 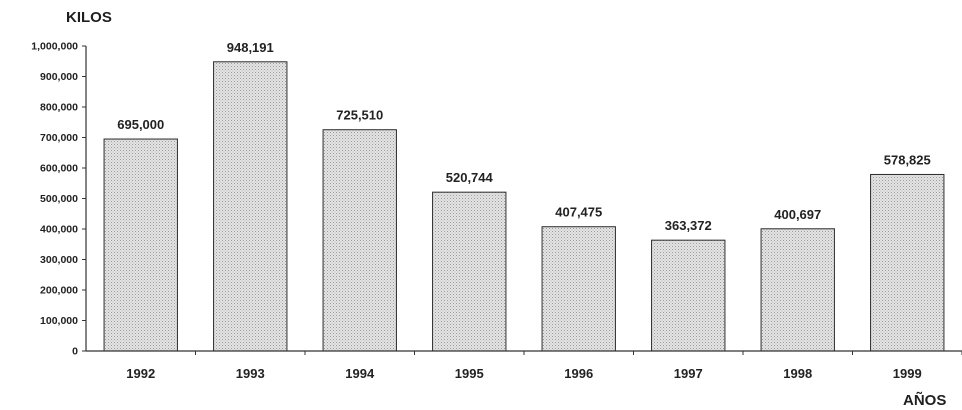 What do you see at coordinates (688, 225) in the screenshot?
I see `bar-value-label: 363,372` at bounding box center [688, 225].